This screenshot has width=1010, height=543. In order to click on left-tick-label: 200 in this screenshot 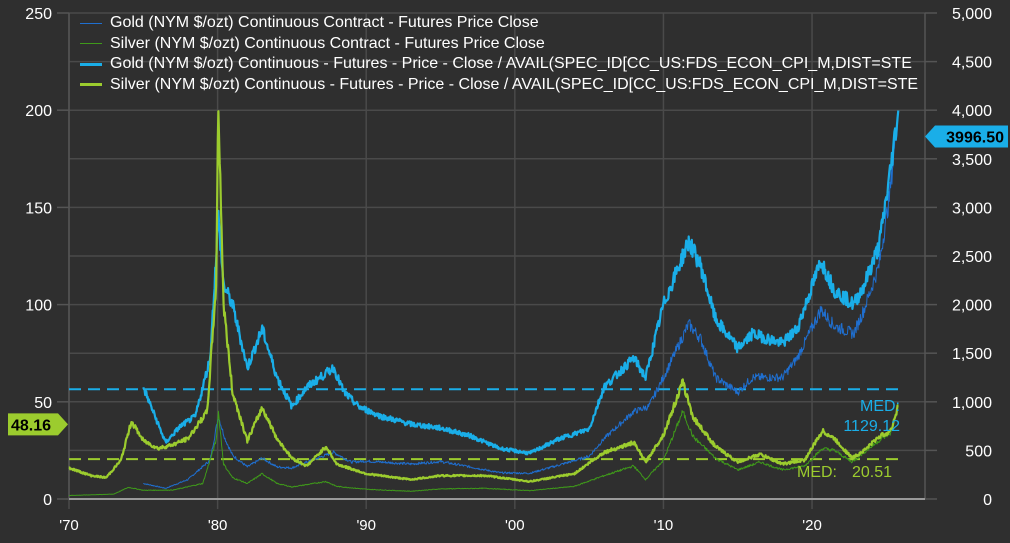, I will do `click(38, 111)`.